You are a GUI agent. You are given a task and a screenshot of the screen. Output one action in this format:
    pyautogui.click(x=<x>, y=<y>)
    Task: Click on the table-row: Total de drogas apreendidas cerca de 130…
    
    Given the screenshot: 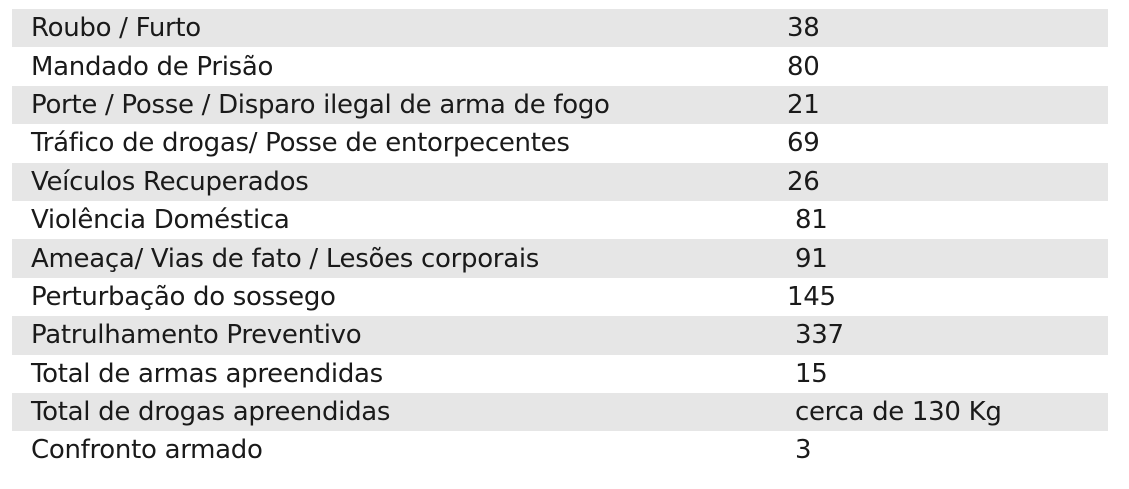 What is the action you would take?
    pyautogui.click(x=560, y=412)
    